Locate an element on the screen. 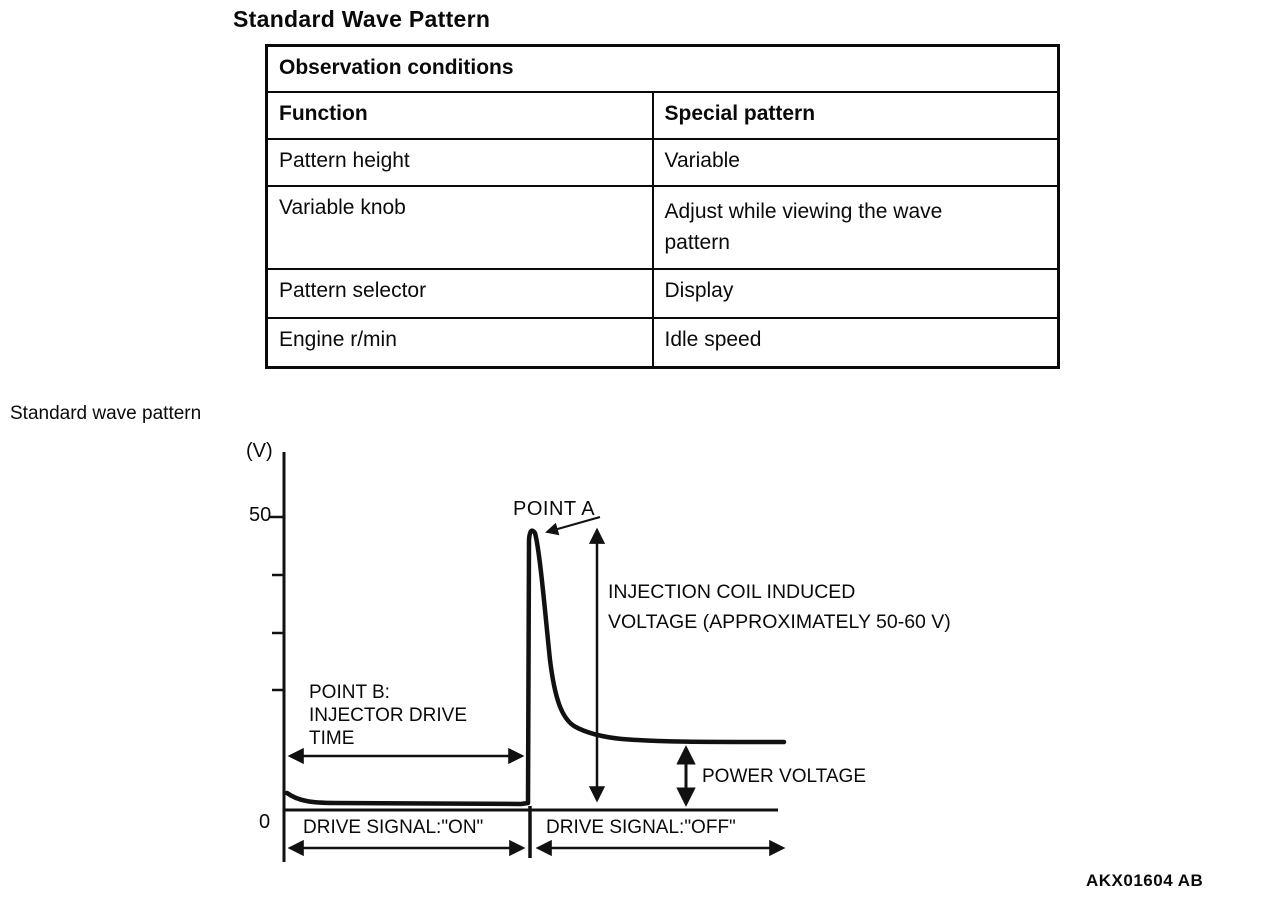 The height and width of the screenshot is (904, 1264). y-tick-50-label: 50 is located at coordinates (260, 515).